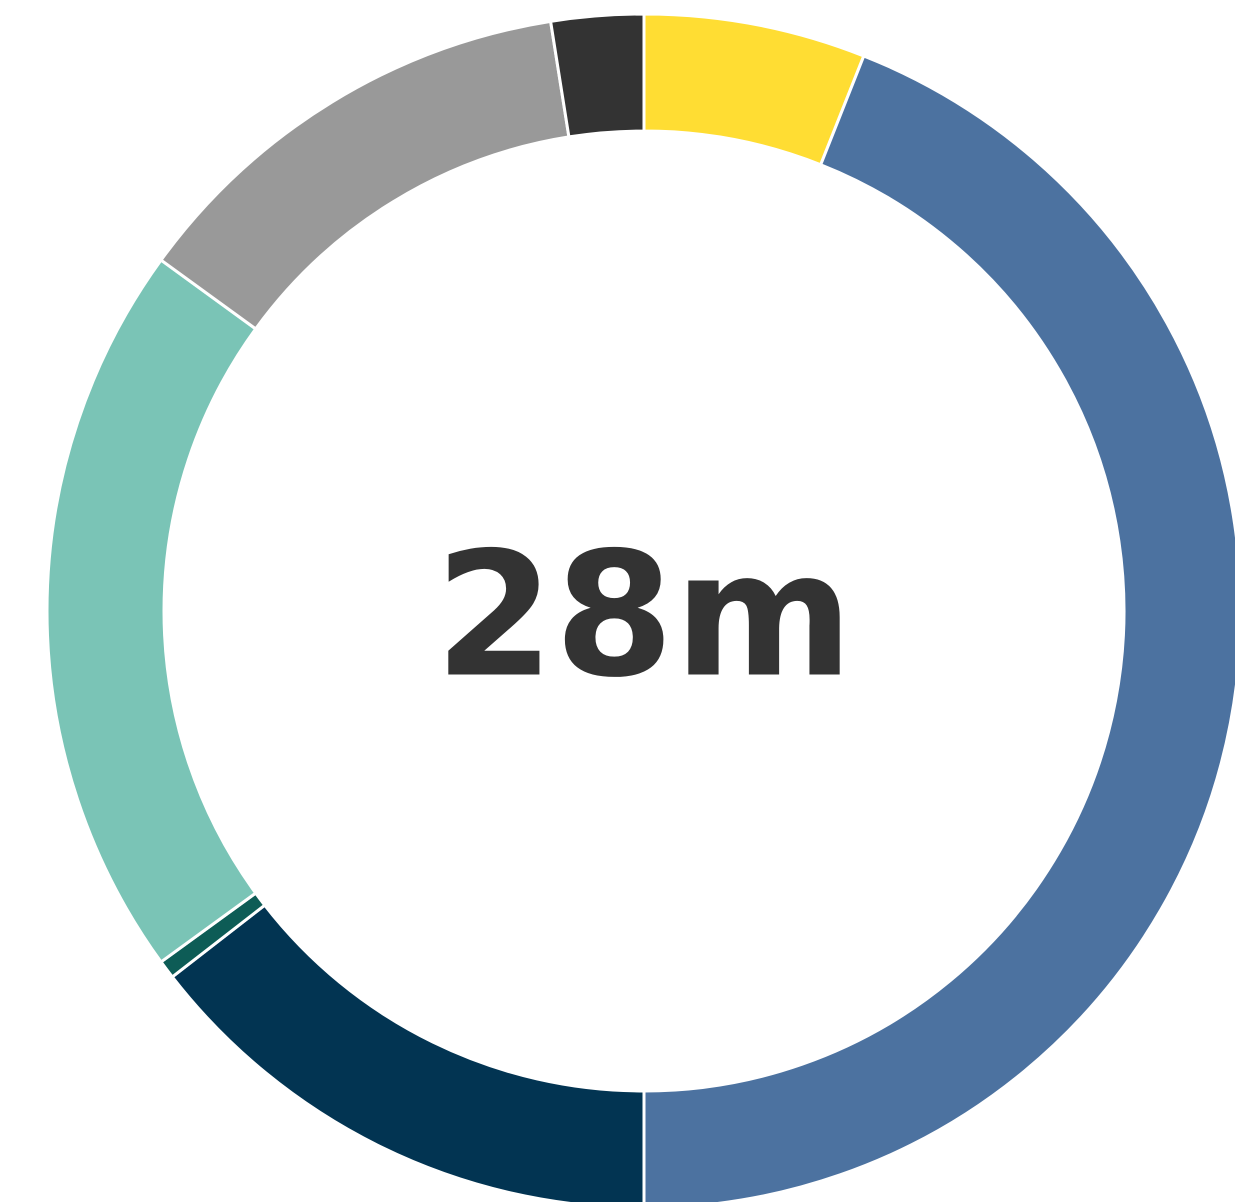  What do you see at coordinates (644, 615) in the screenshot?
I see `center-total-label: 28m` at bounding box center [644, 615].